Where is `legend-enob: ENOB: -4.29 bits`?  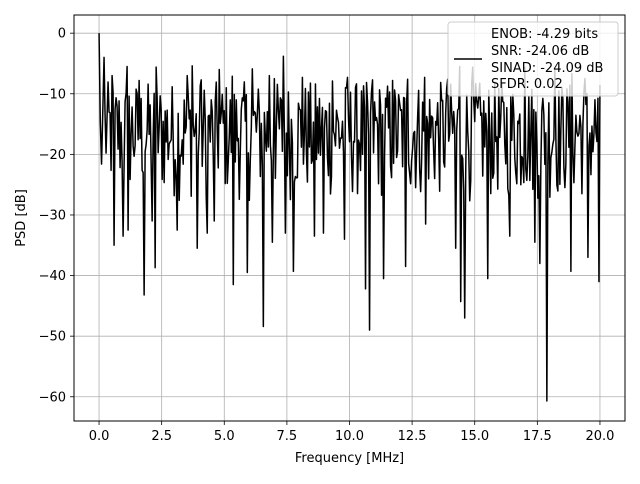
legend-enob: ENOB: -4.29 bits is located at coordinates (544, 34).